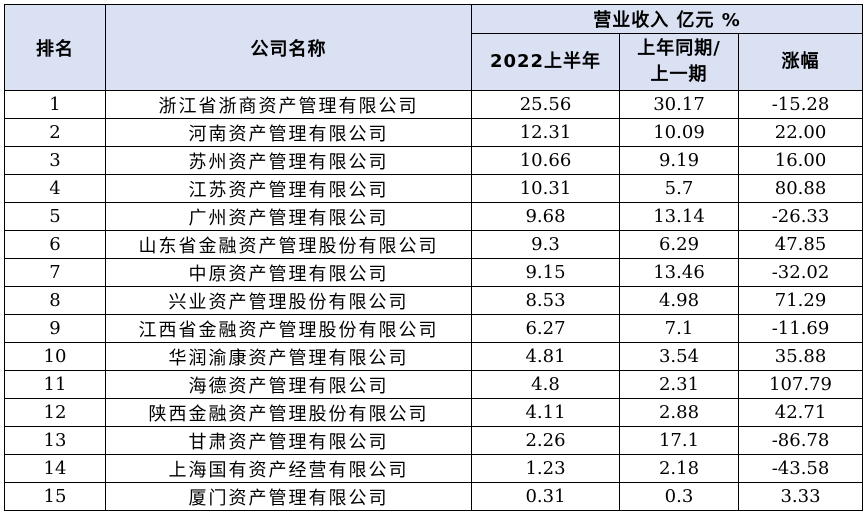  I want to click on table-row: 1 浙江省浙商资产管理有限公司 25.56 30.17 -15.28, so click(434, 104).